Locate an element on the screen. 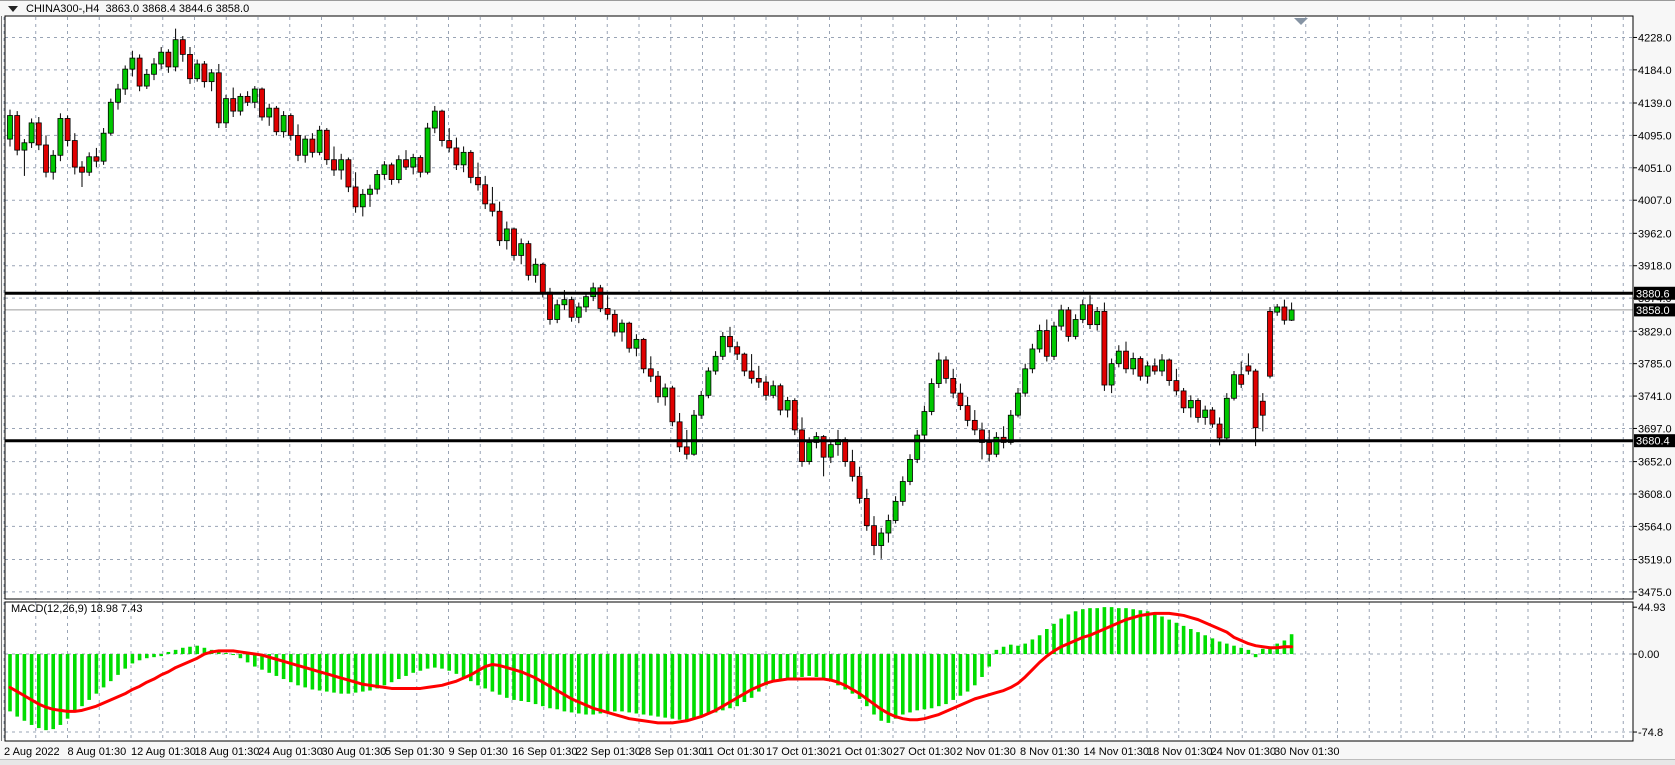 This screenshot has width=1675, height=765. time-axis-label: 17 Oct 01:30 is located at coordinates (797, 752).